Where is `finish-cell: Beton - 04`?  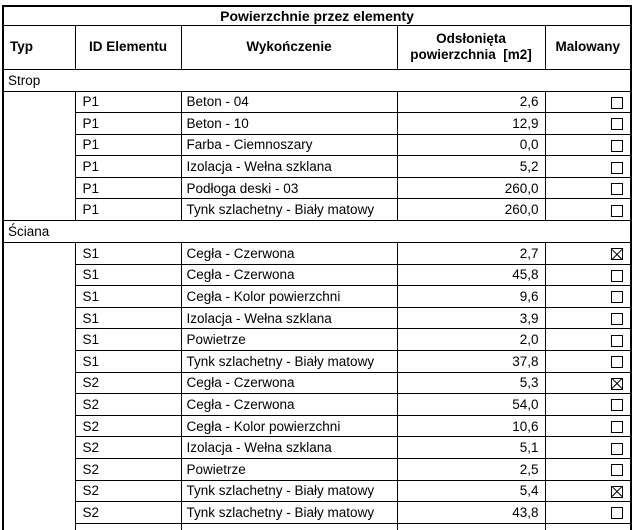
finish-cell: Beton - 04 is located at coordinates (289, 102).